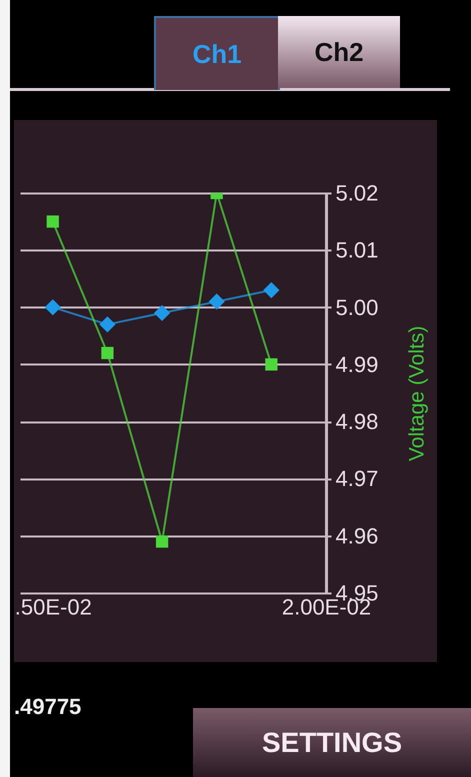 This screenshot has width=471, height=777. I want to click on text: .49775, so click(48, 706).